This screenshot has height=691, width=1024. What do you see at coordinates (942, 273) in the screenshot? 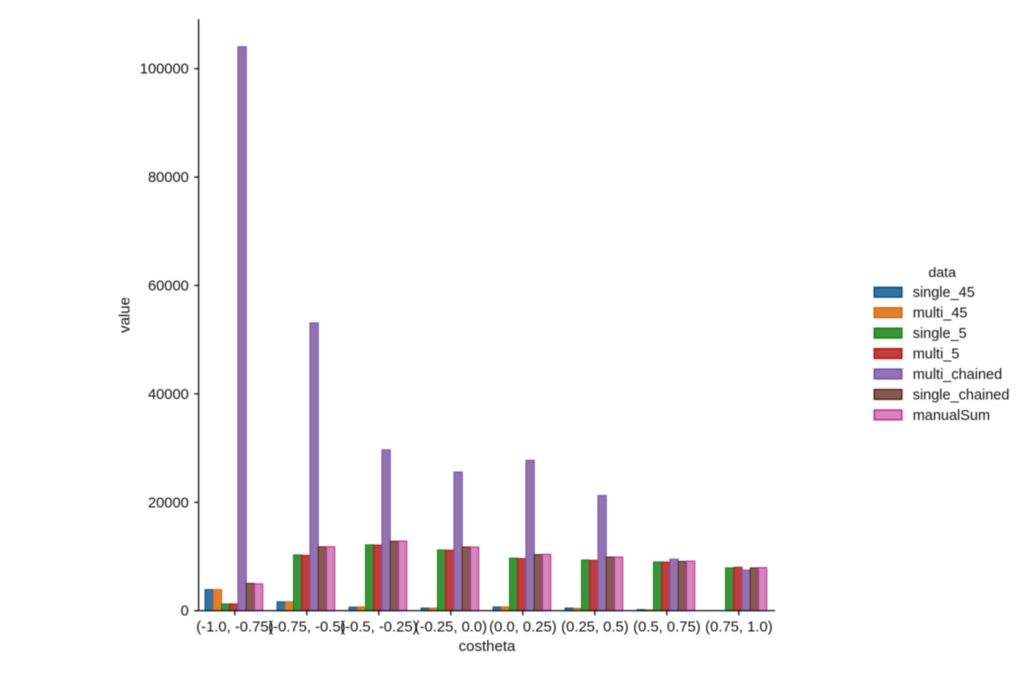
I see `svg-text: data` at bounding box center [942, 273].